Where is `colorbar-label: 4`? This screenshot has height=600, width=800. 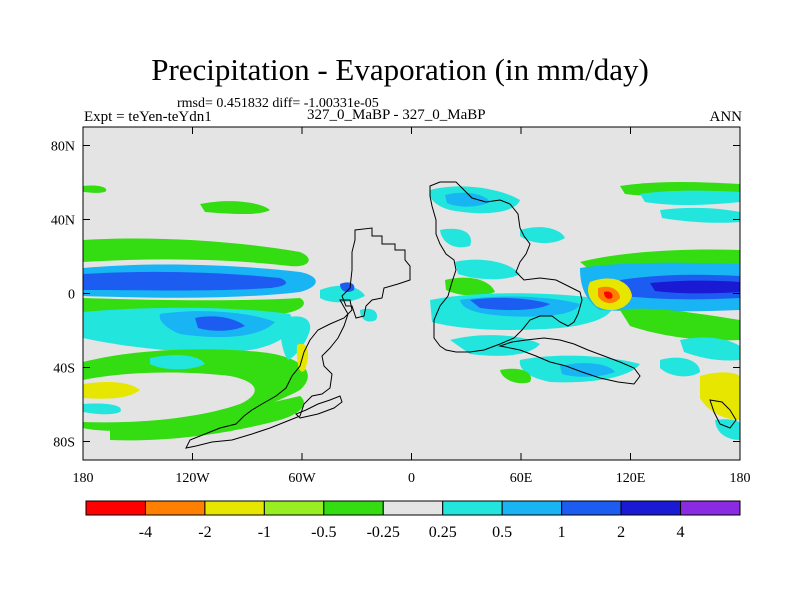 colorbar-label: 4 is located at coordinates (681, 532).